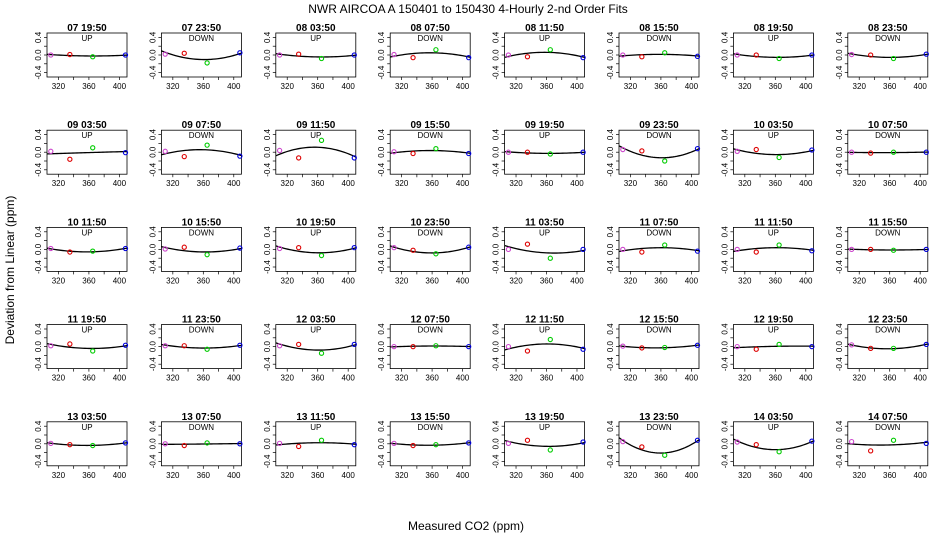 The height and width of the screenshot is (540, 936). I want to click on panel-time: 09 07:50, so click(202, 125).